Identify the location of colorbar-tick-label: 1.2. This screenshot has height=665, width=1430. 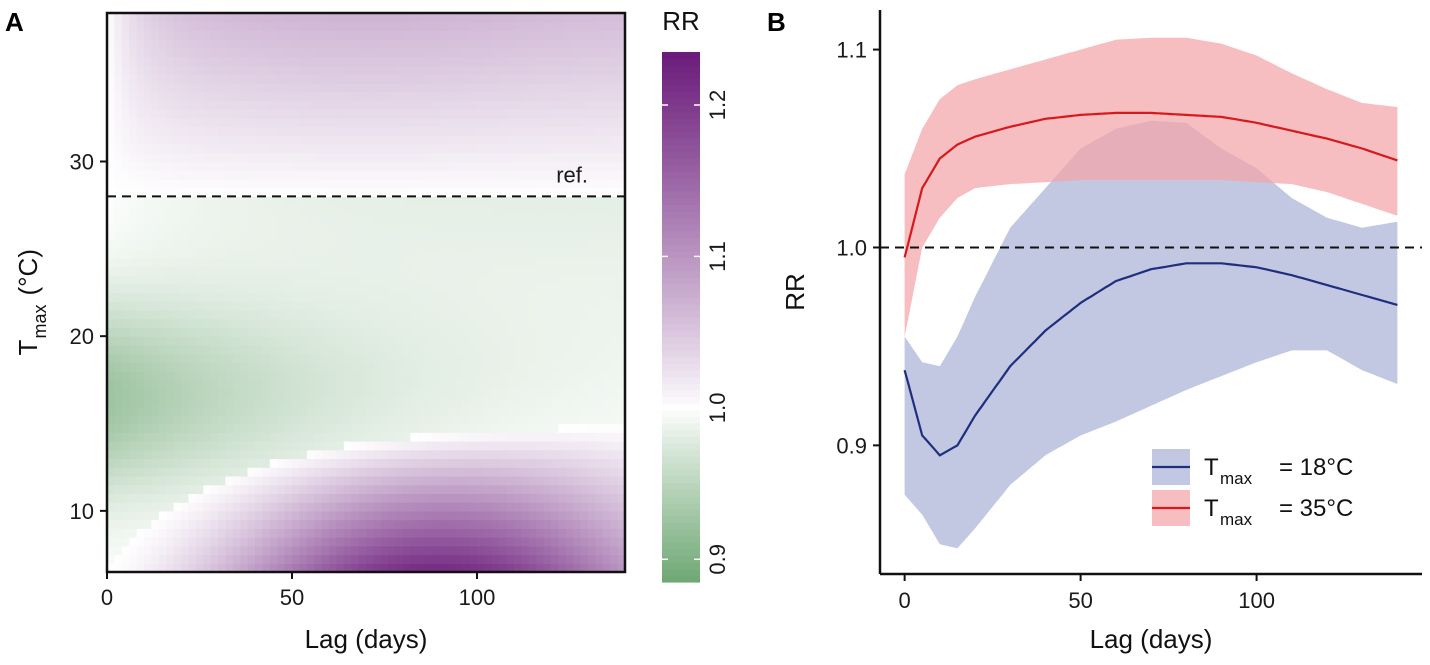
(717, 105).